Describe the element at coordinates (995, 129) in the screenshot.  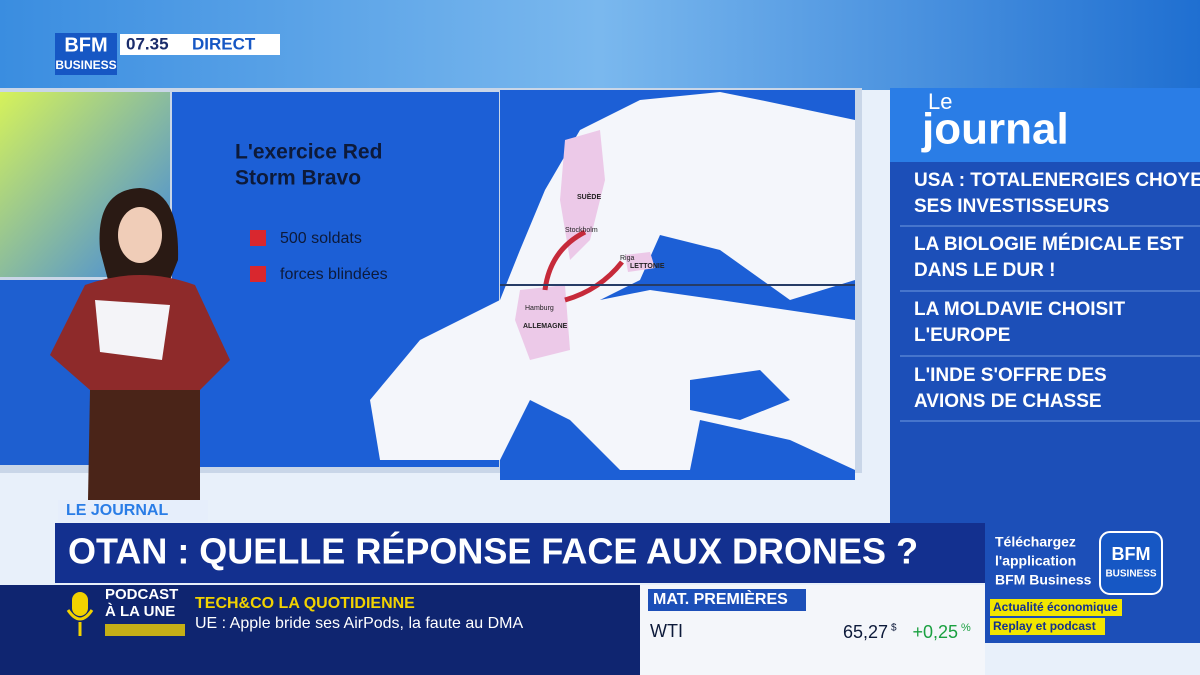
I see `sidebar-title: journal` at that location.